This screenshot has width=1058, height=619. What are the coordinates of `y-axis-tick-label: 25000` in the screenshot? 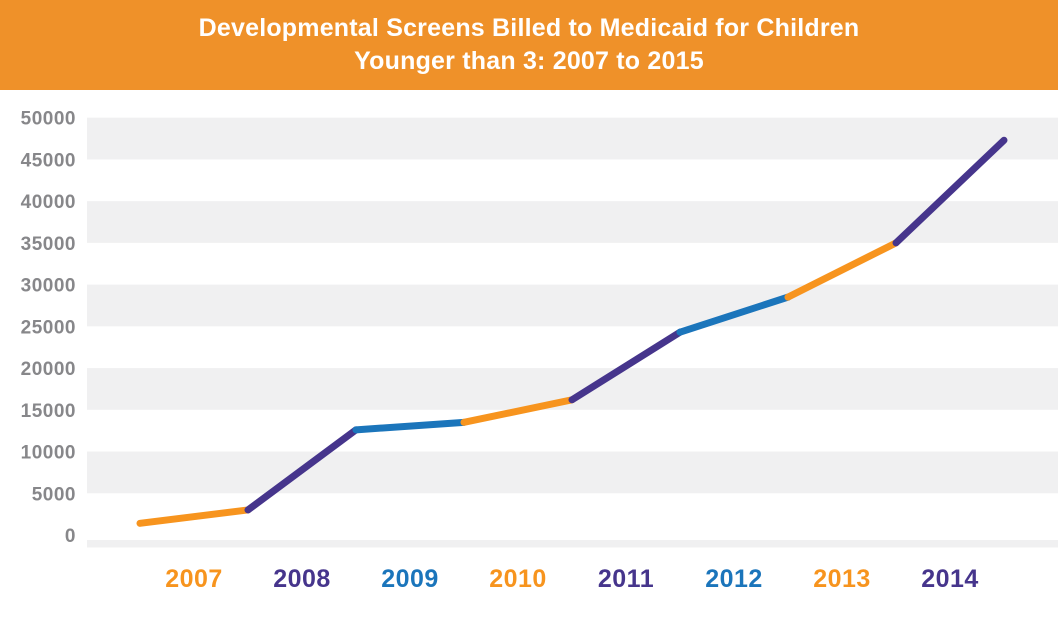 It's located at (48, 327).